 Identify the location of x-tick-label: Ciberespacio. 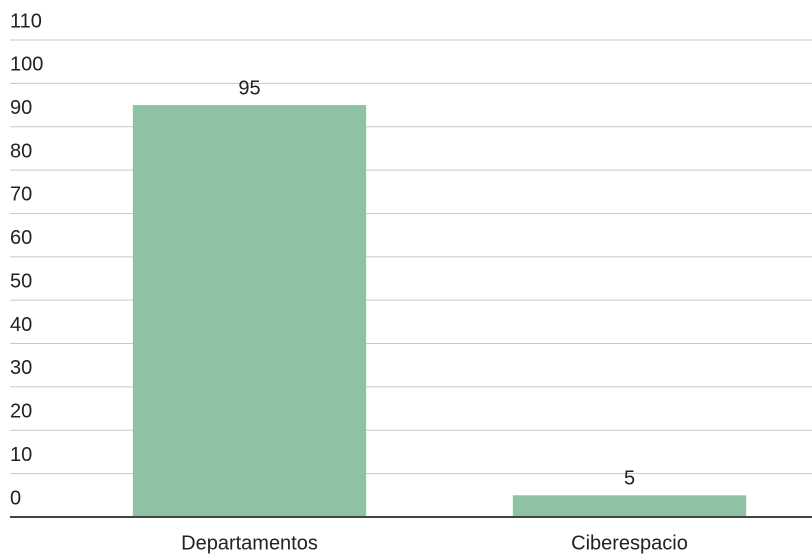
(629, 543).